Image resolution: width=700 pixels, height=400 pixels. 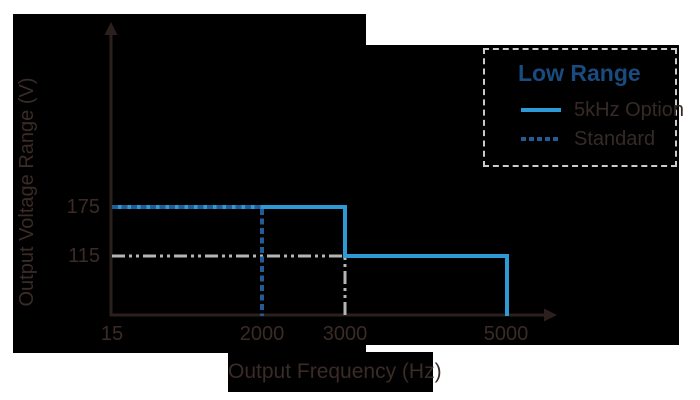 I want to click on y-tick-175: 175, so click(x=83, y=207).